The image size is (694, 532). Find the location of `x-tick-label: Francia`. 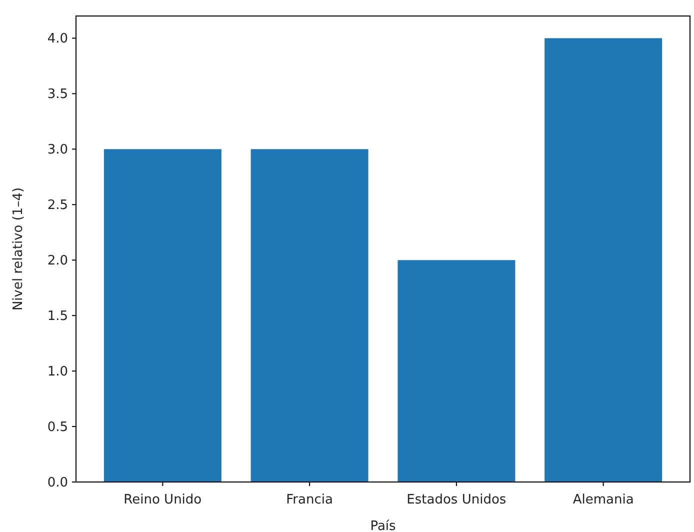

x-tick-label: Francia is located at coordinates (309, 500).